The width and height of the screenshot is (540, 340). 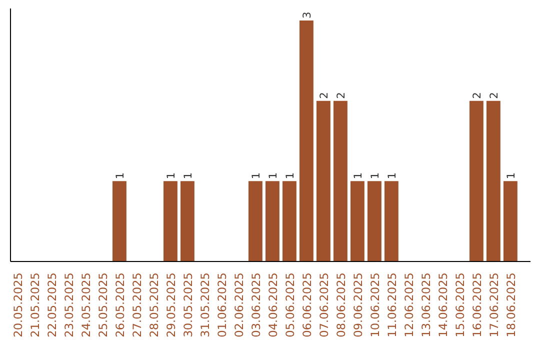 I want to click on x-tick-label: 05.06.2025, so click(x=289, y=305).